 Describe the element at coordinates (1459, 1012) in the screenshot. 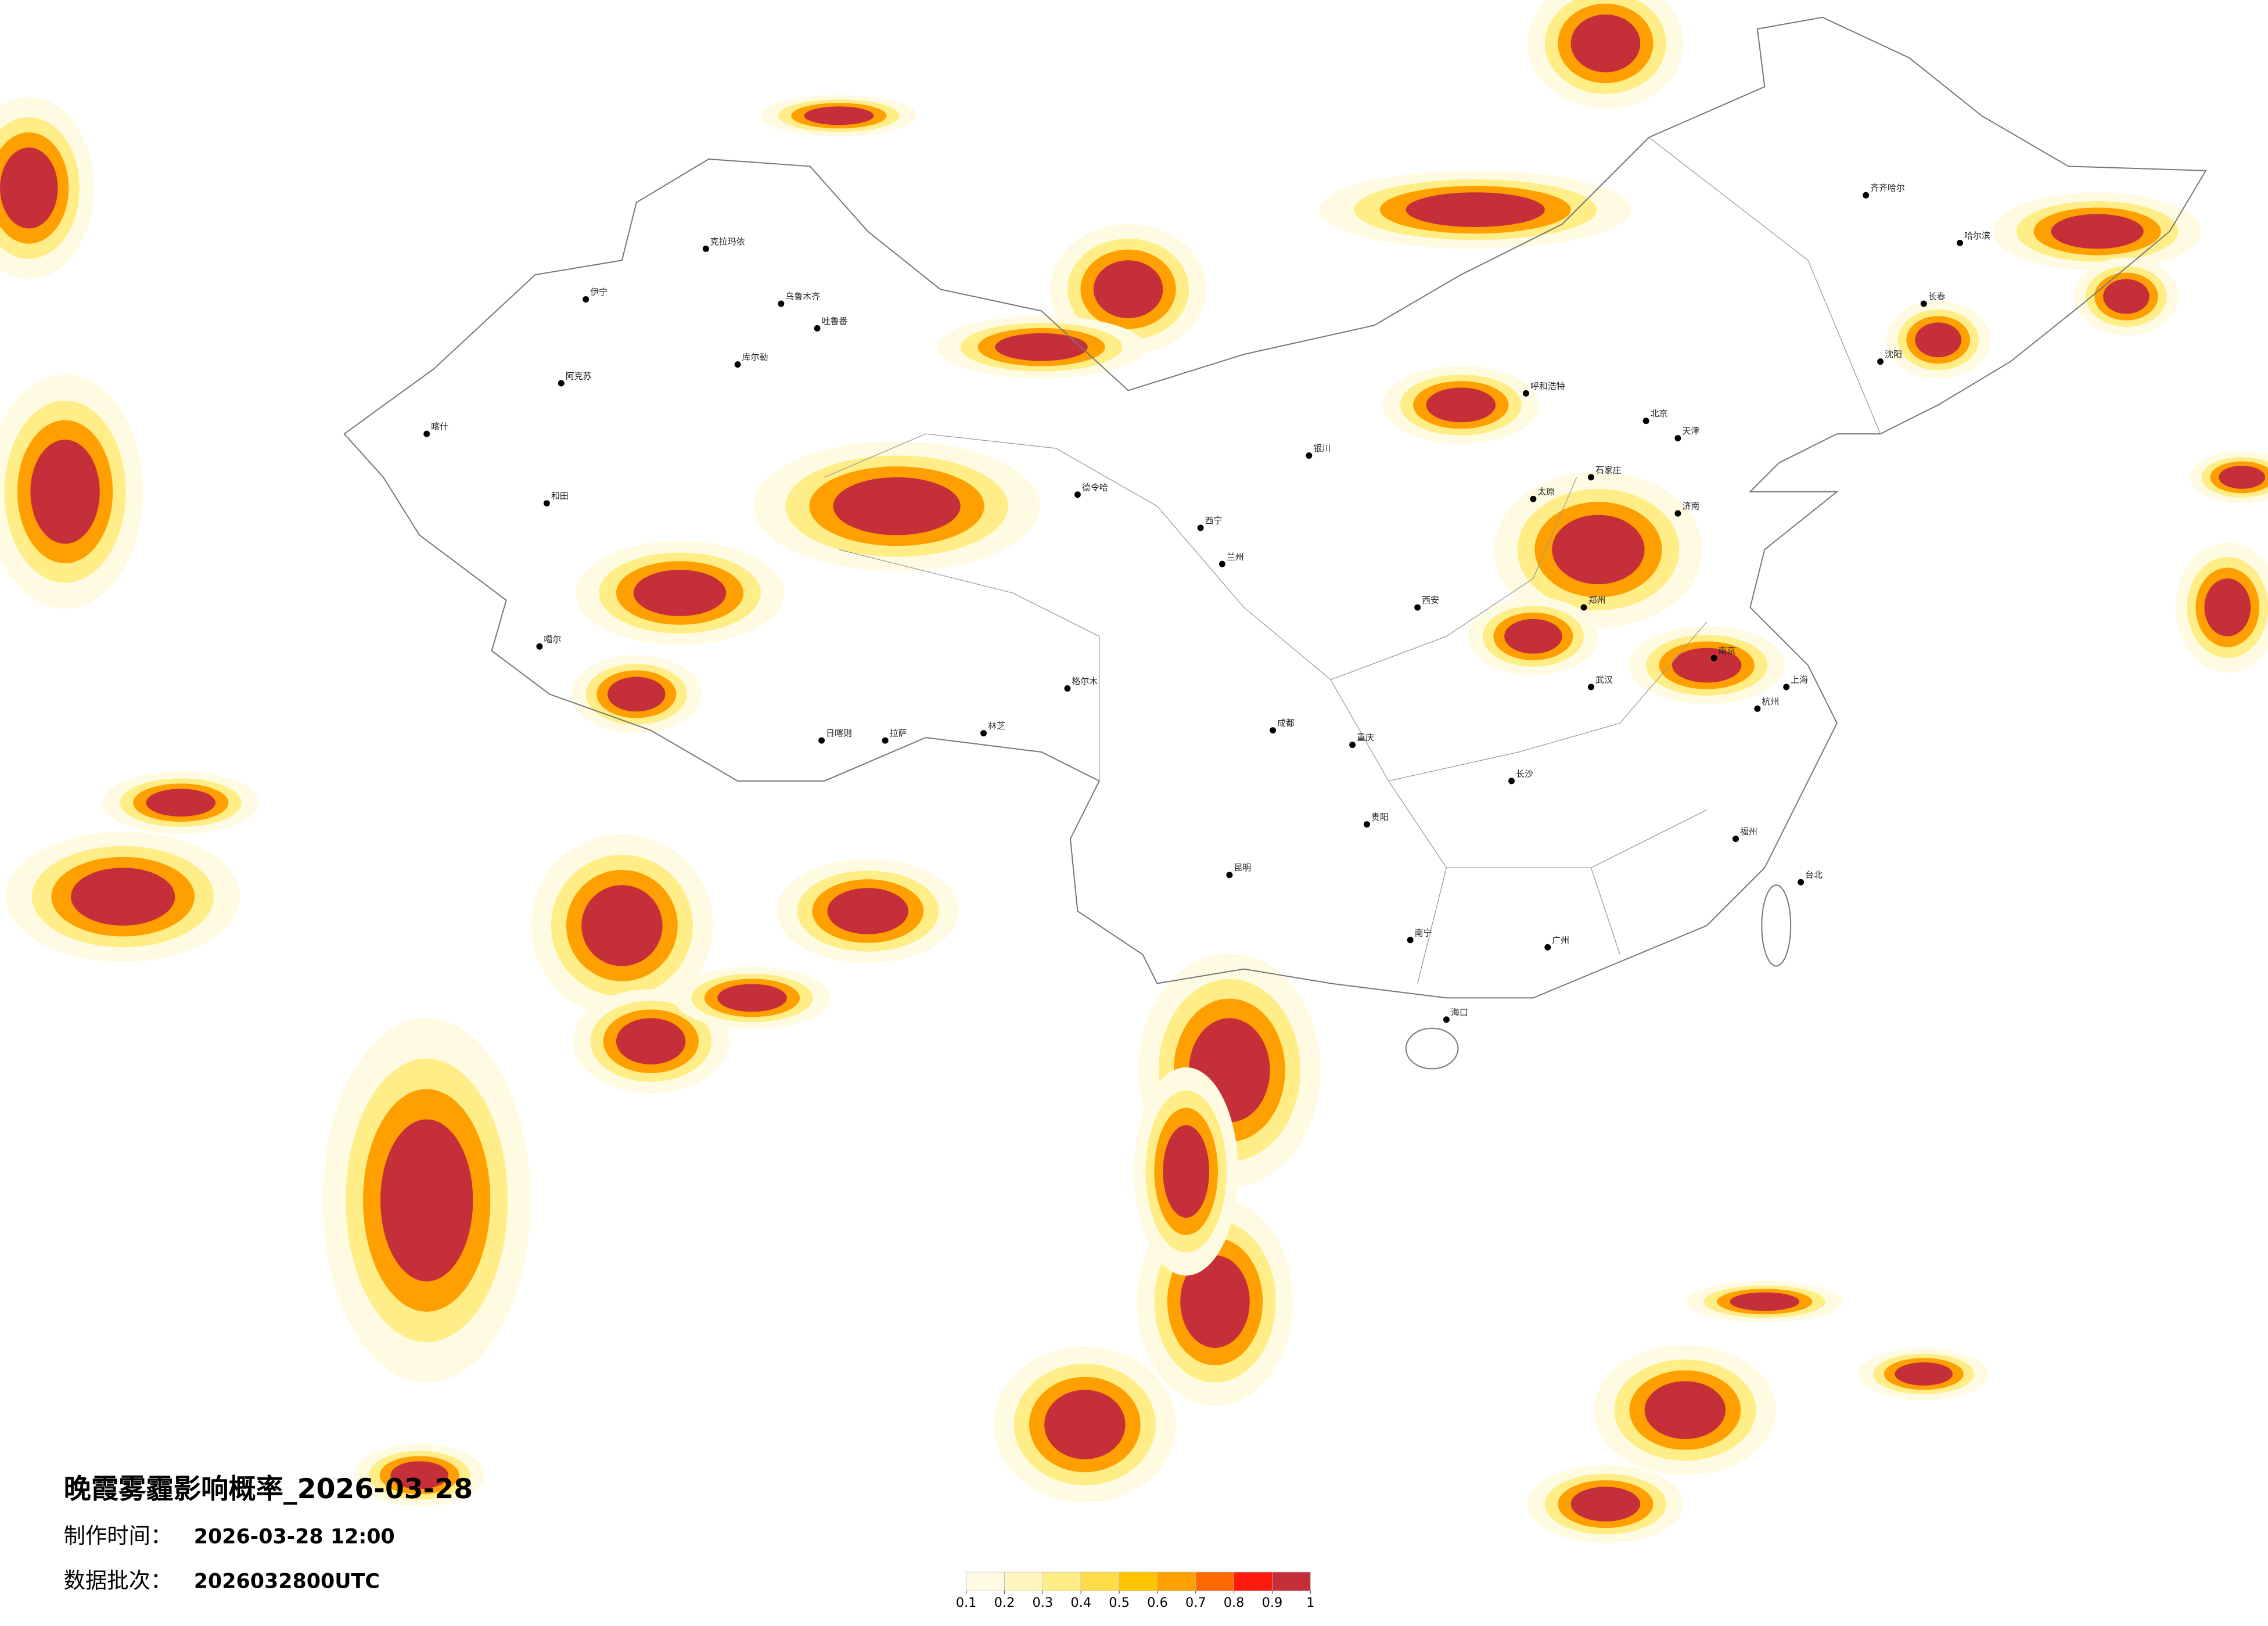

I see `city-label: 海口` at that location.